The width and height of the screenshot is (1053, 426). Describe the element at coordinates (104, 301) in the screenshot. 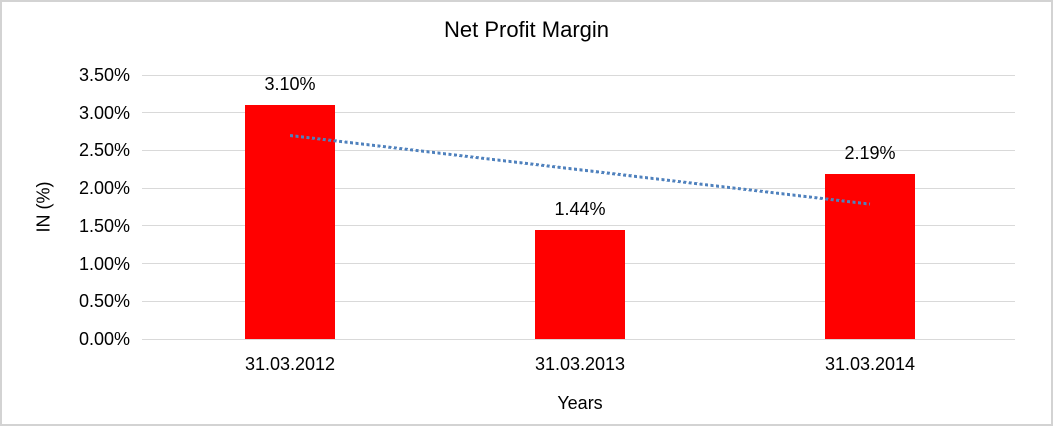

I see `y-tick-label: 0.50%` at that location.